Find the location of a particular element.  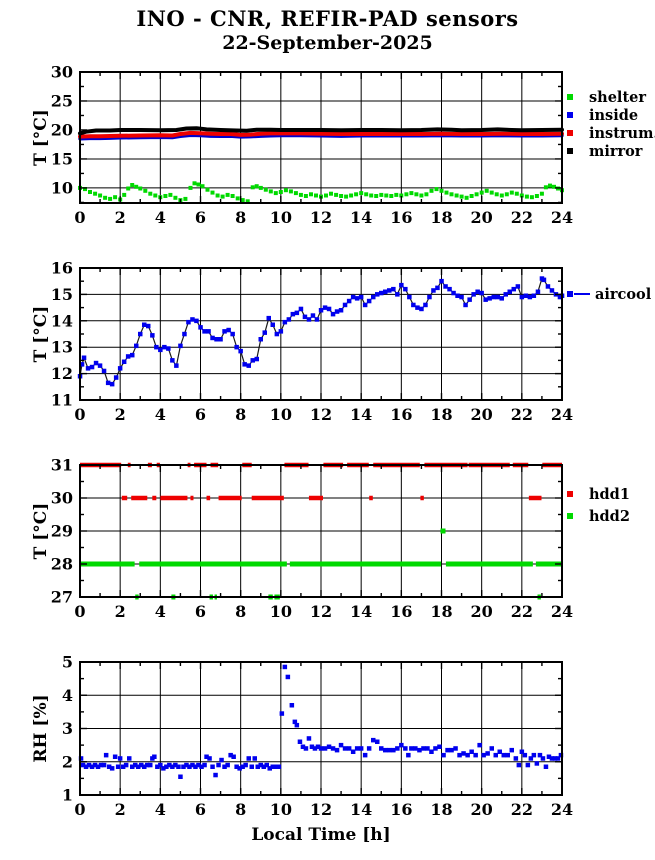

legend-item-hdd1: hdd1 is located at coordinates (598, 494).